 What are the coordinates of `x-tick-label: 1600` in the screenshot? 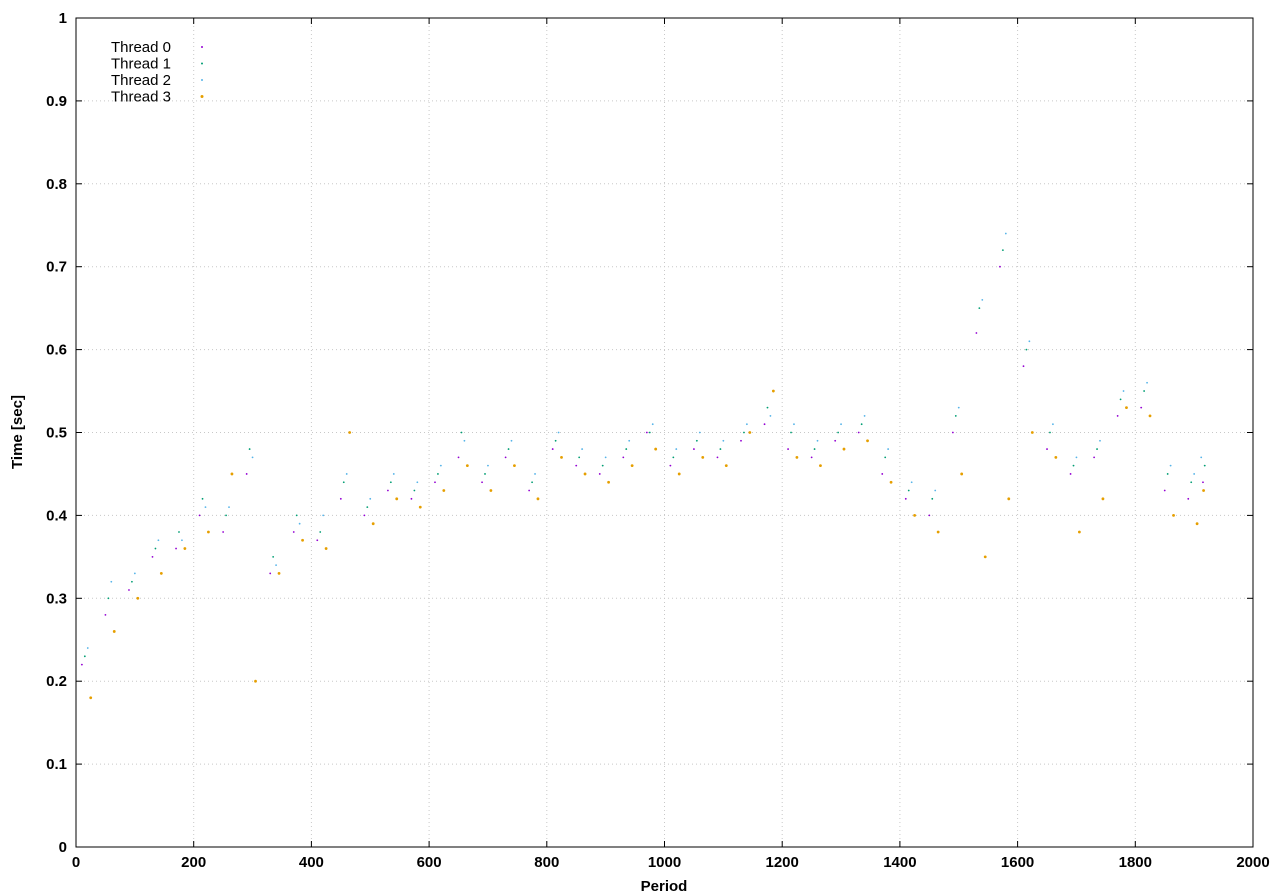 It's located at (1017, 862).